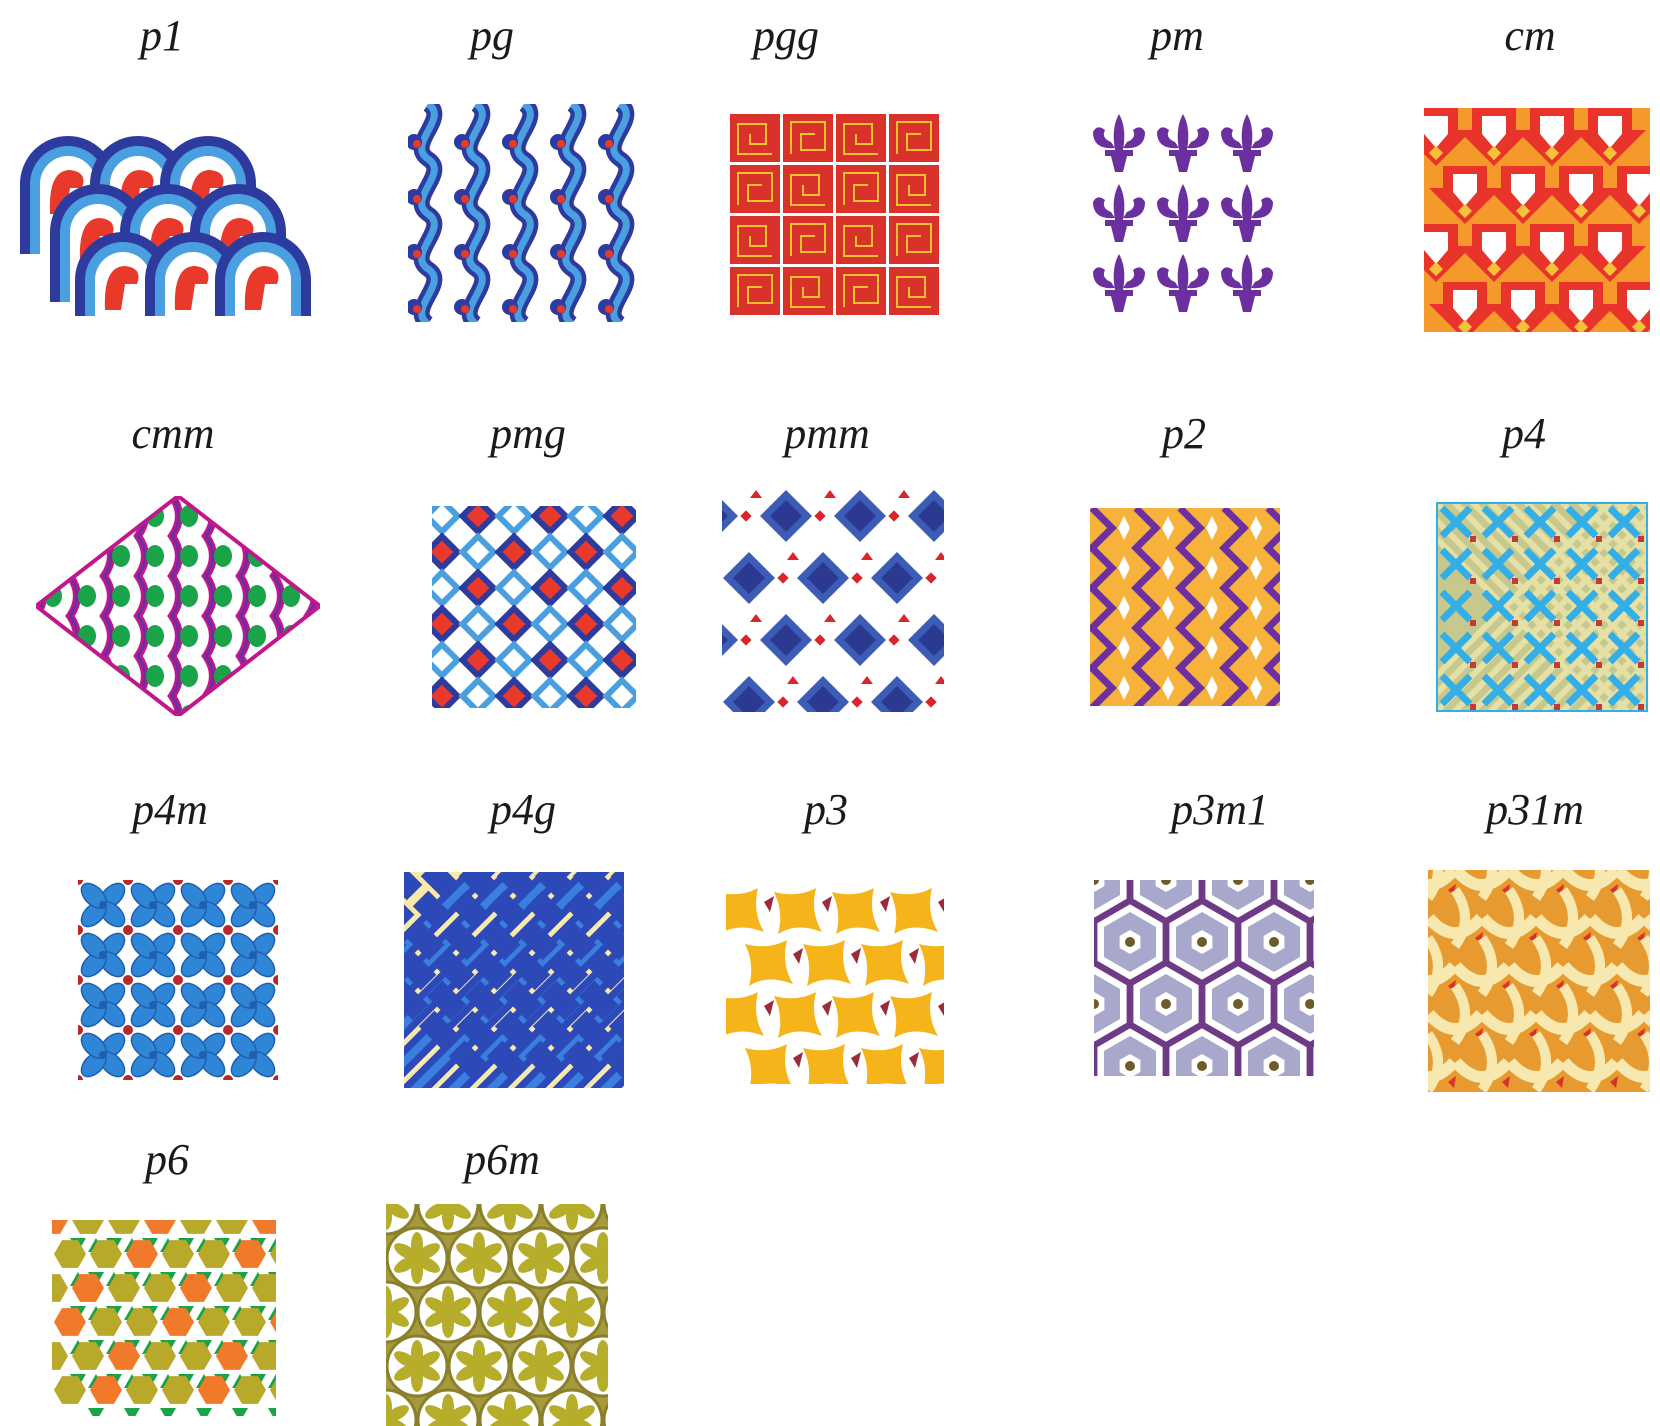 The height and width of the screenshot is (1426, 1660). What do you see at coordinates (178, 606) in the screenshot?
I see `tile-cmm` at bounding box center [178, 606].